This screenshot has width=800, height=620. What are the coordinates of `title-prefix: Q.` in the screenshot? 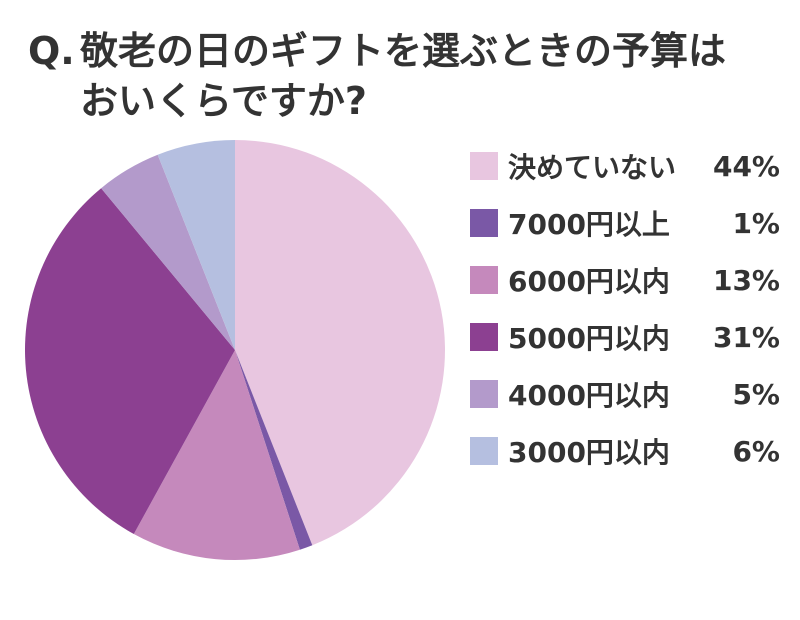 It's located at (51, 51).